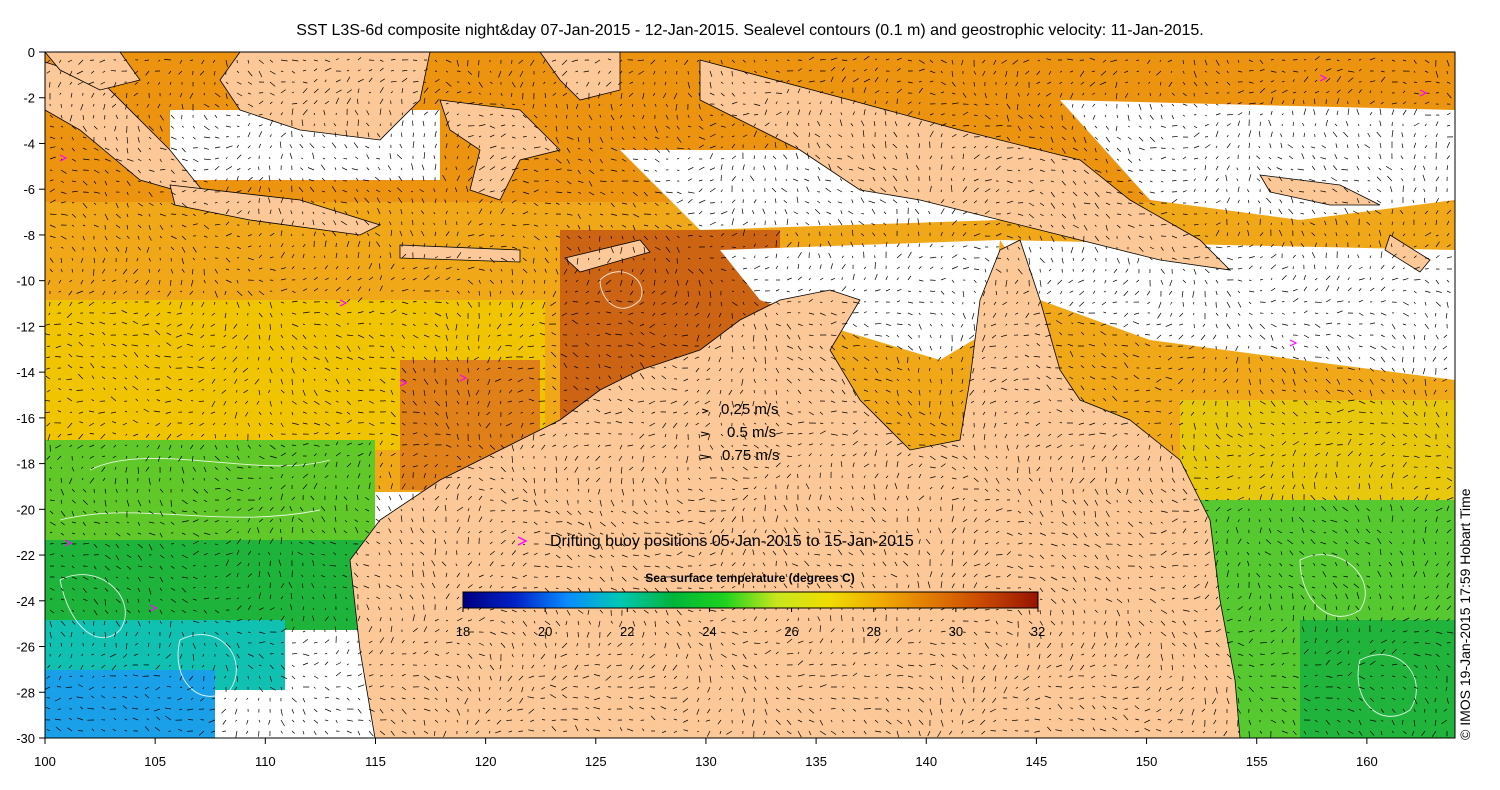 The height and width of the screenshot is (790, 1500). What do you see at coordinates (607, 256) in the screenshot?
I see `land-timor` at bounding box center [607, 256].